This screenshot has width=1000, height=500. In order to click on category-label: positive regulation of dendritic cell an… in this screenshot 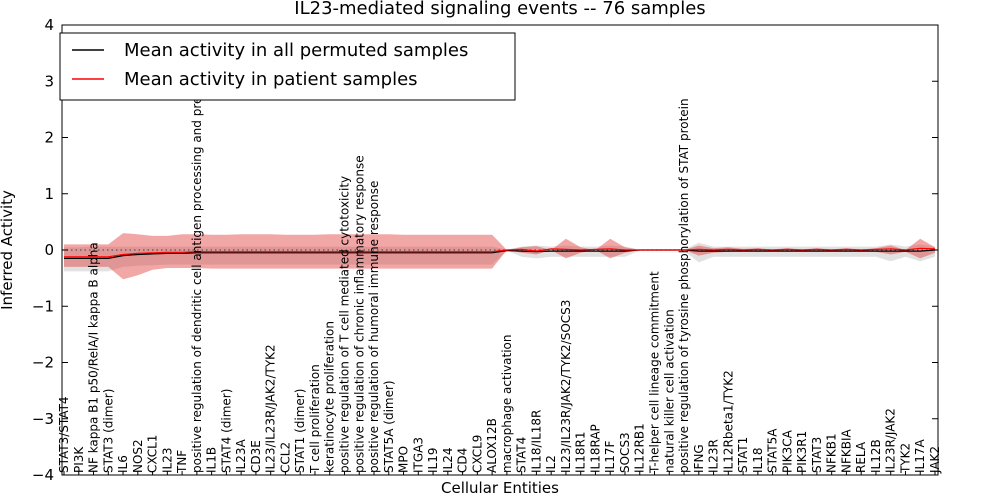, I will do `click(197, 256)`.